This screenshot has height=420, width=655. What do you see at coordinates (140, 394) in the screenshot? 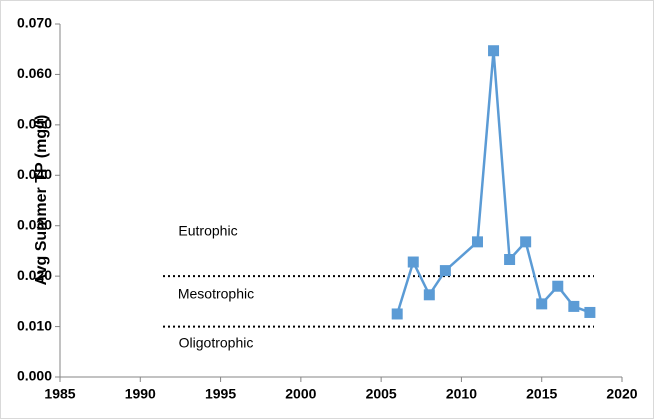
I see `x-tick-label: 1990` at bounding box center [140, 394].